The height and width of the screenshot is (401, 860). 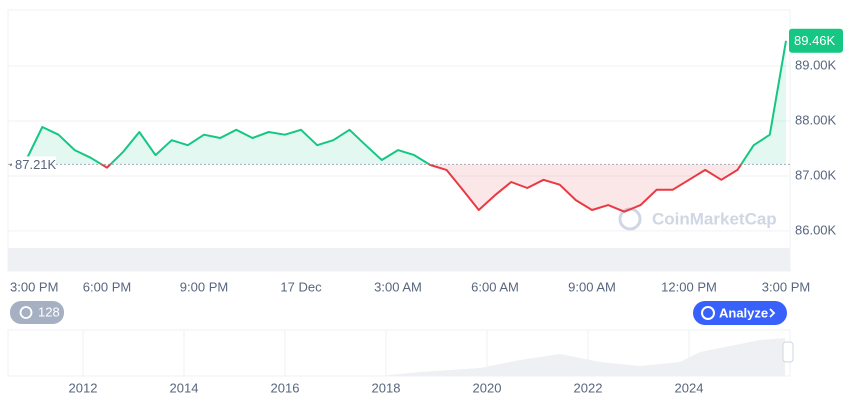 What do you see at coordinates (398, 286) in the screenshot?
I see `x-tick-label: 3:00 AM` at bounding box center [398, 286].